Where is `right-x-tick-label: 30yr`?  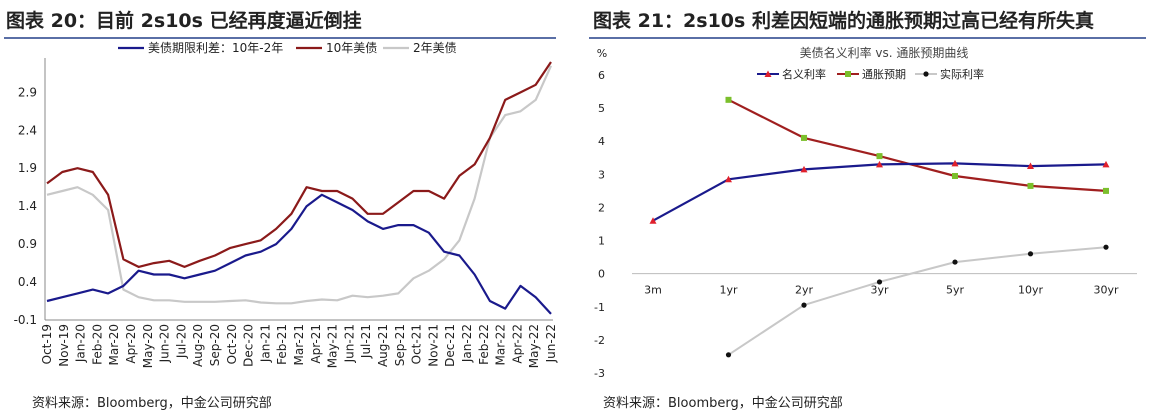 right-x-tick-label: 30yr is located at coordinates (1106, 290).